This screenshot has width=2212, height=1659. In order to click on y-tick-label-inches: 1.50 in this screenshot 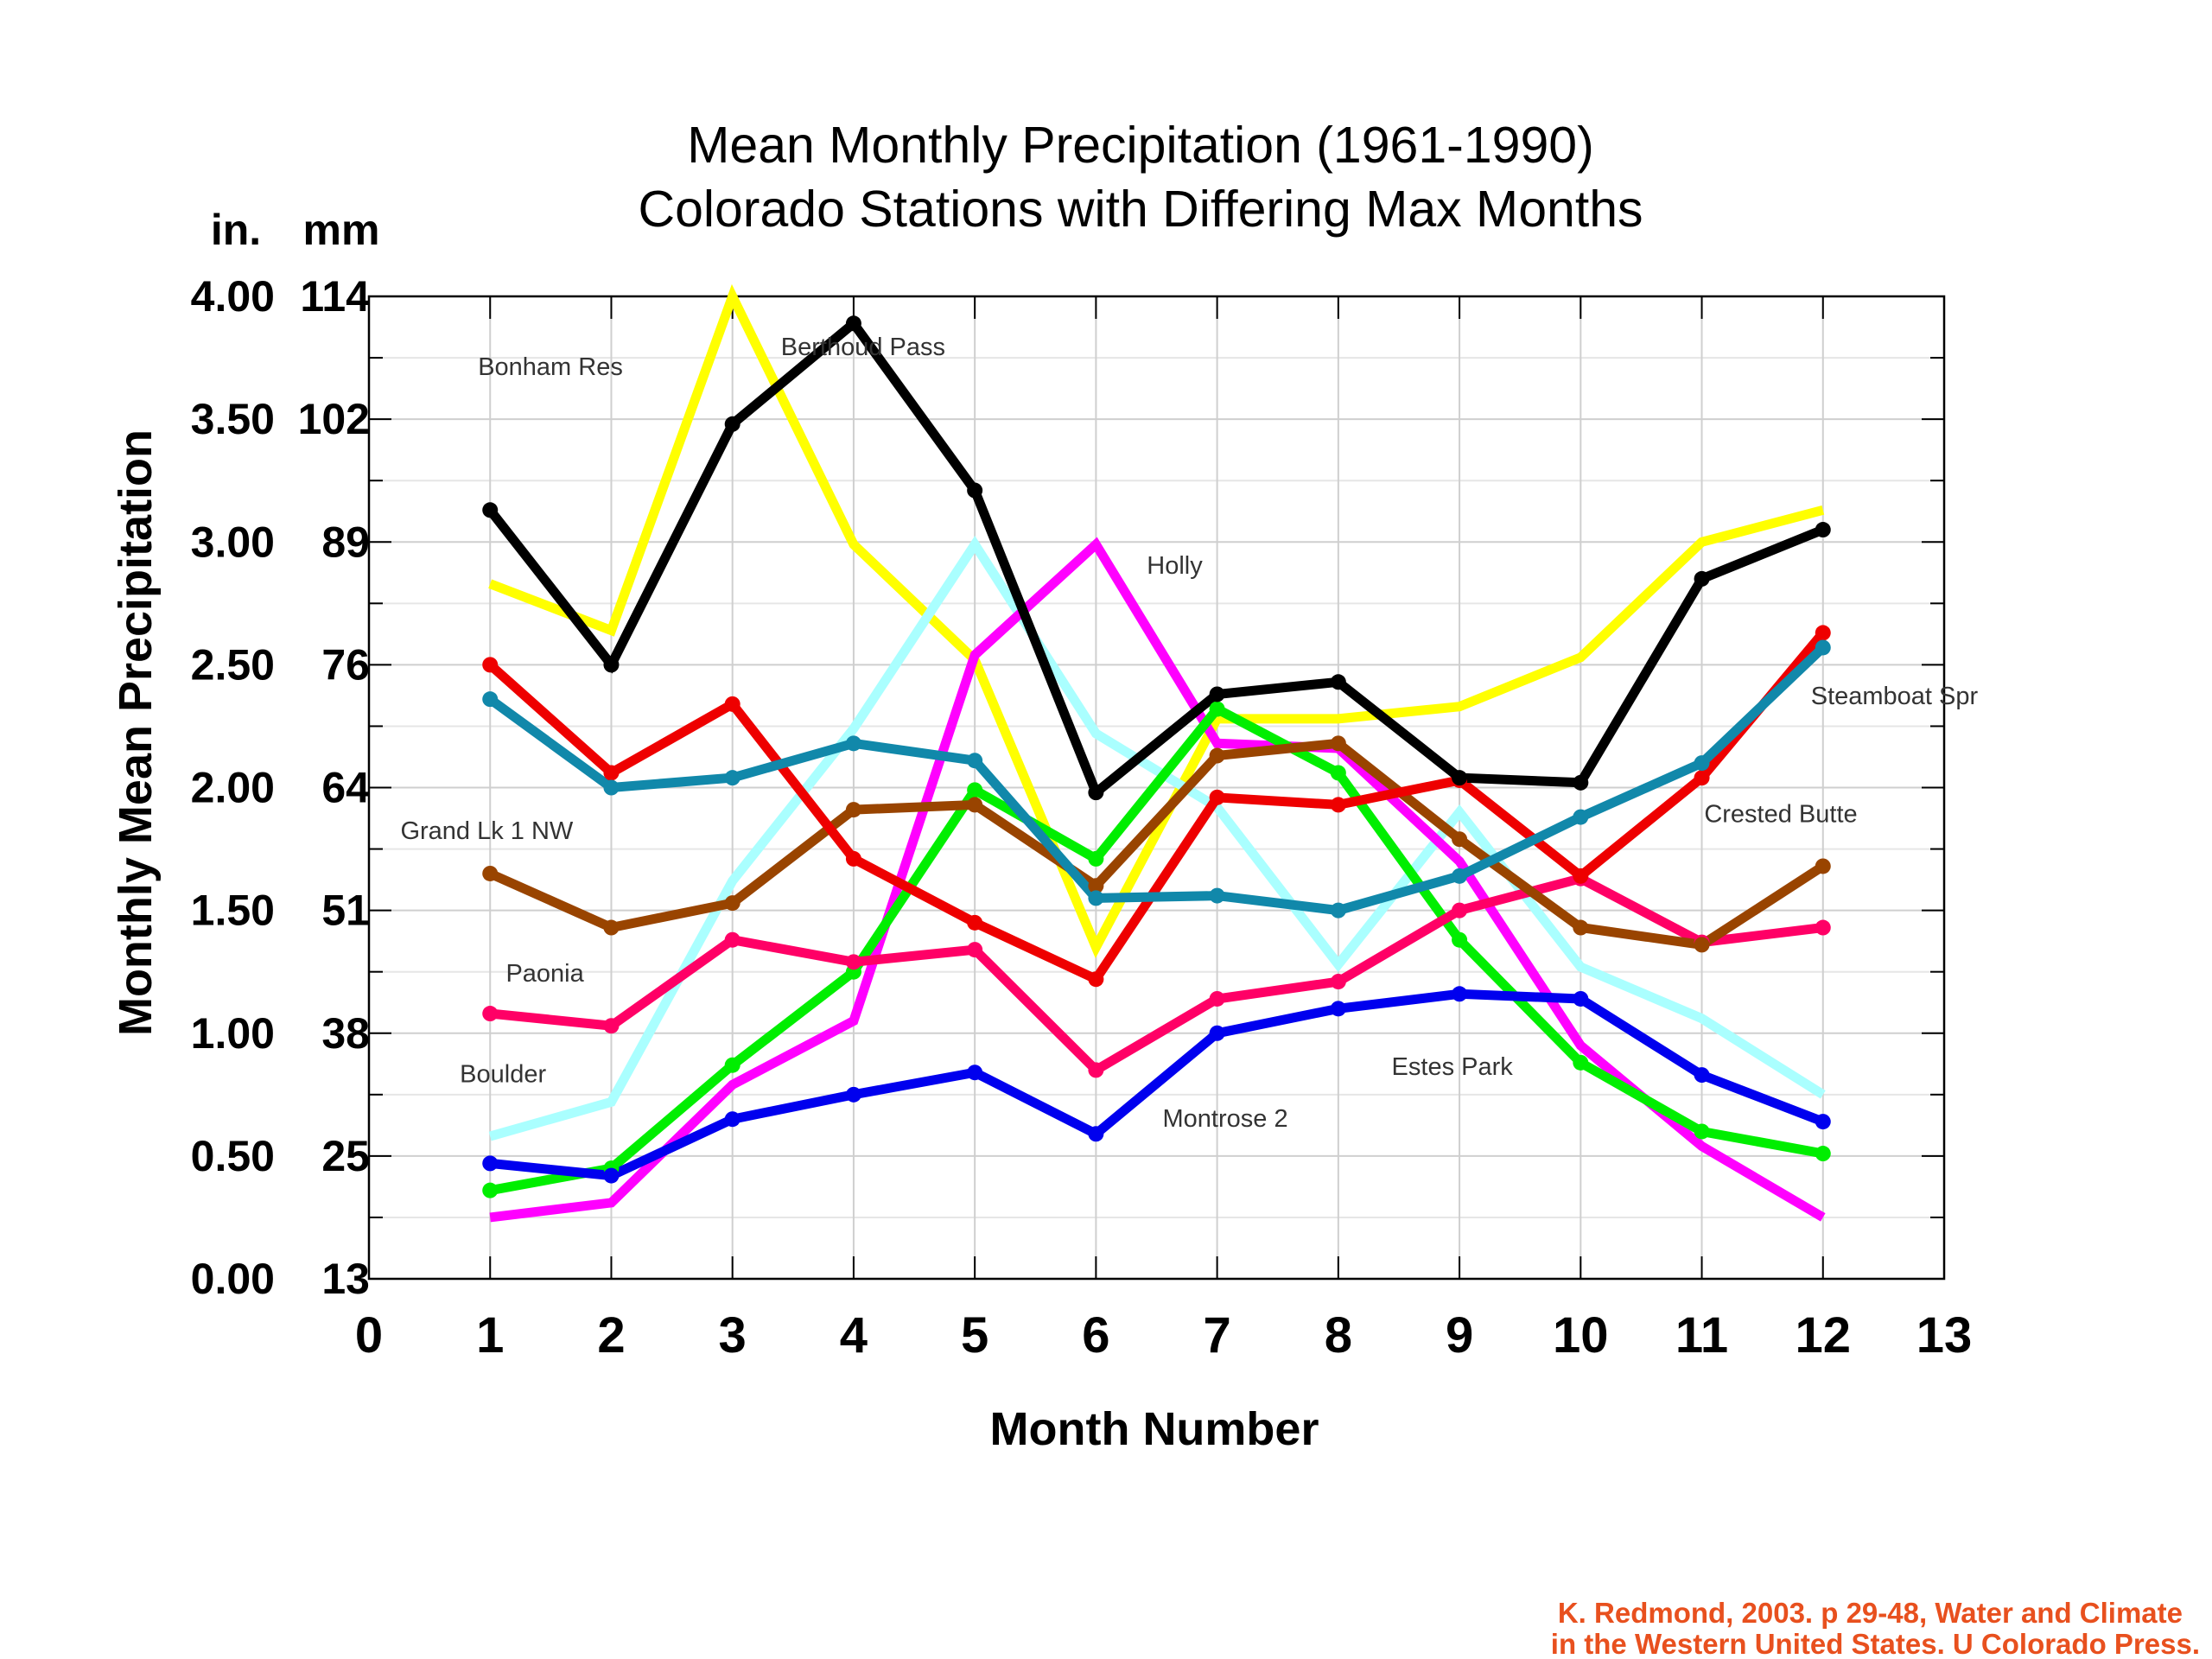, I will do `click(233, 911)`.